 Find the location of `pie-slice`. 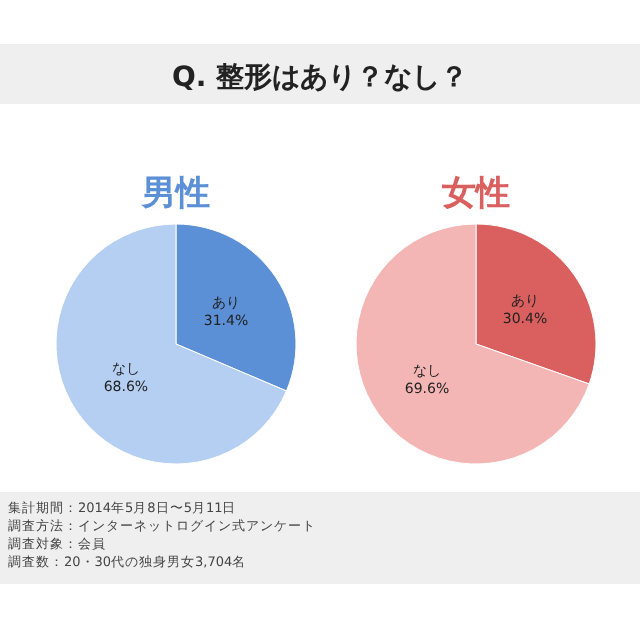

pie-slice is located at coordinates (472, 344).